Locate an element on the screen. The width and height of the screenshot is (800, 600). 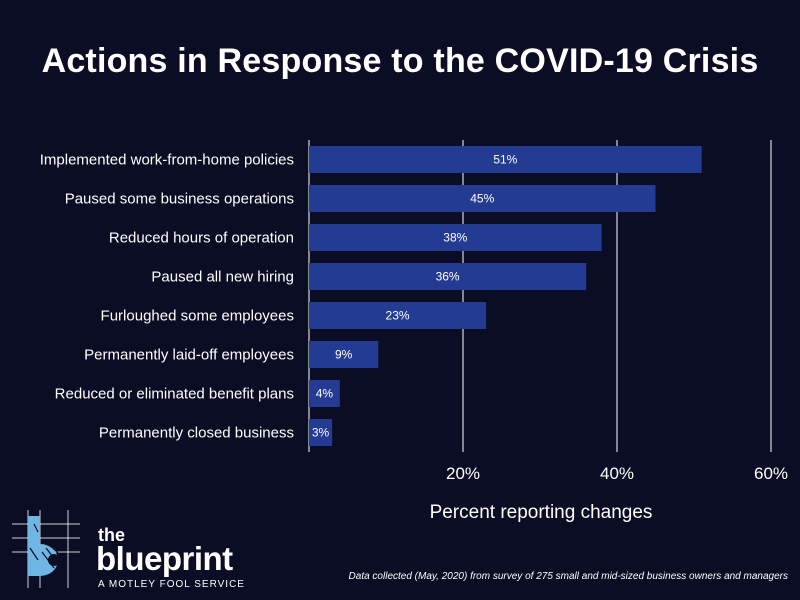
category-label: Implemented work-from-home policies is located at coordinates (167, 160).